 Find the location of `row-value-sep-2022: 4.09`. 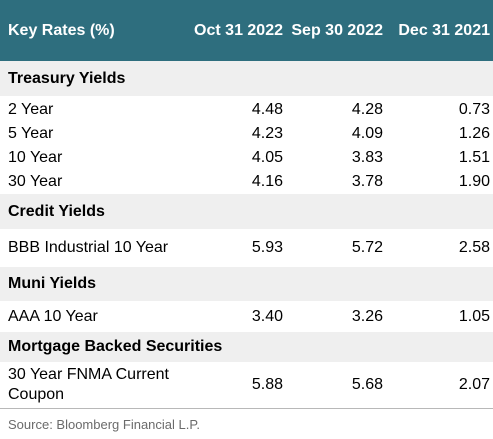

row-value-sep-2022: 4.09 is located at coordinates (367, 133).